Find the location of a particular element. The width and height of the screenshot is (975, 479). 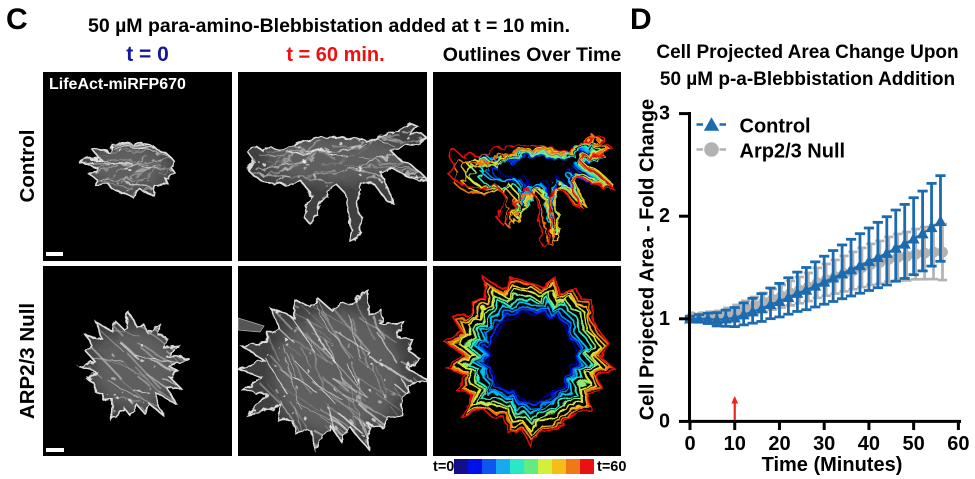

svg-text: 3 is located at coordinates (665, 114).